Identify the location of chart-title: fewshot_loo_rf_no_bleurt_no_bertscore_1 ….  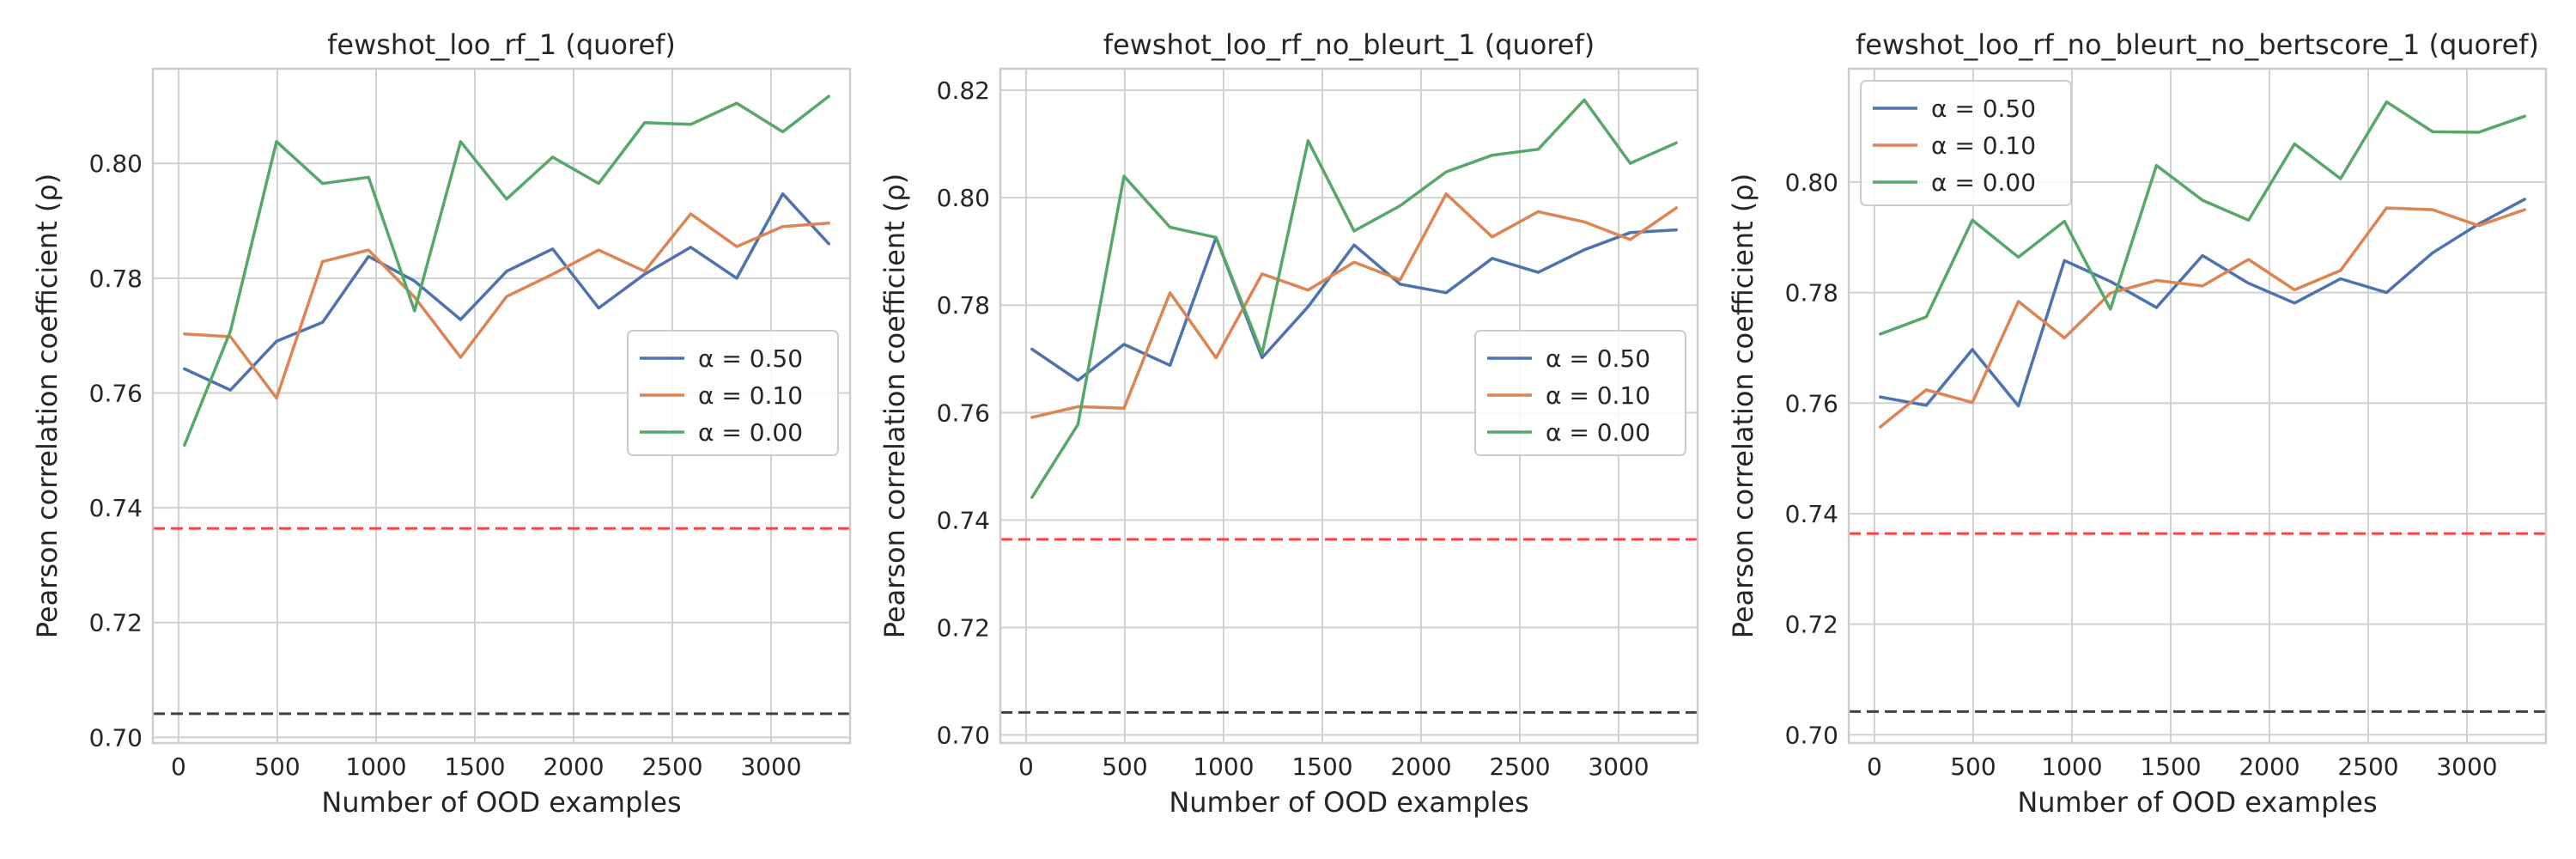
(2197, 44).